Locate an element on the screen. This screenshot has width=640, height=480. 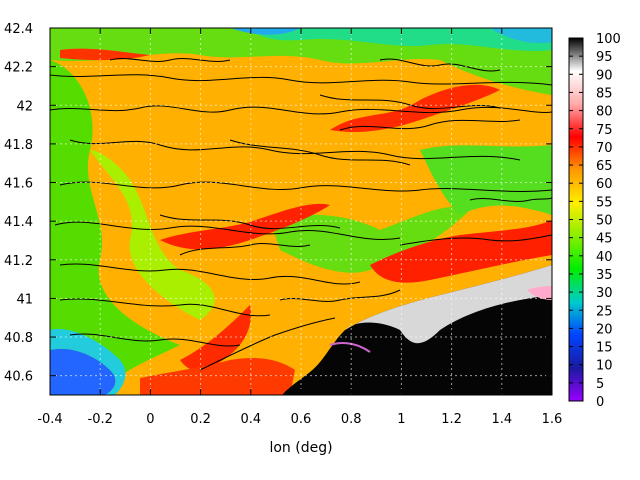
colorbar-tick-label: 50 is located at coordinates (604, 221).